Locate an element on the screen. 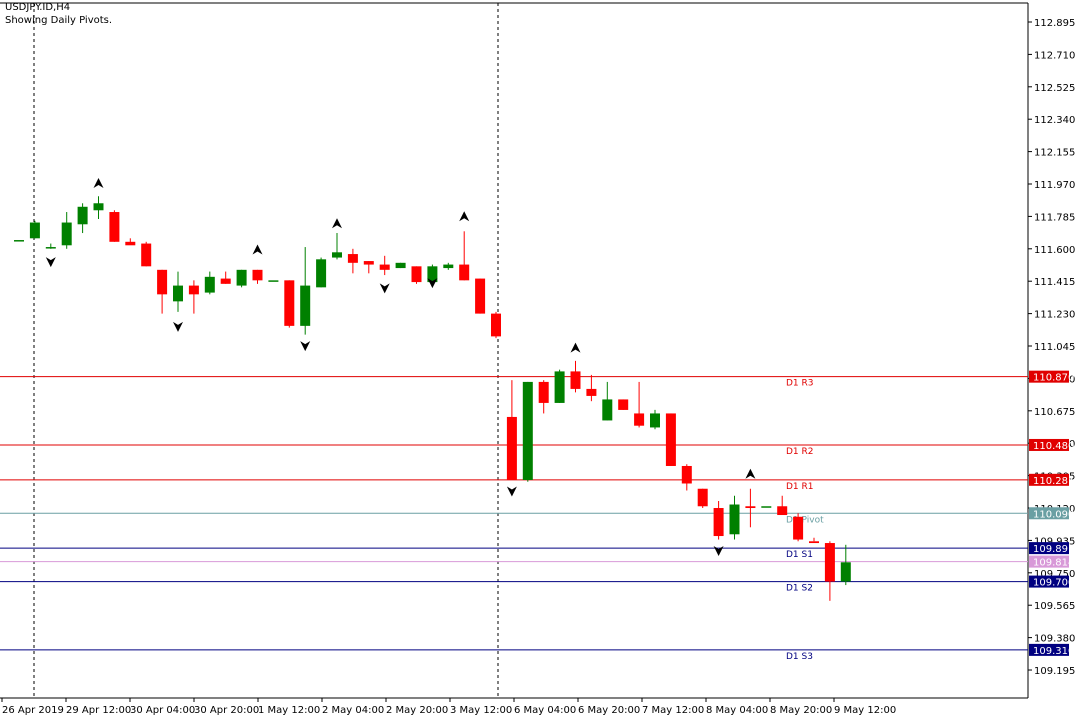 Image resolution: width=1080 pixels, height=720 pixels. y-tick-label-2: 112.525 is located at coordinates (1054, 88).